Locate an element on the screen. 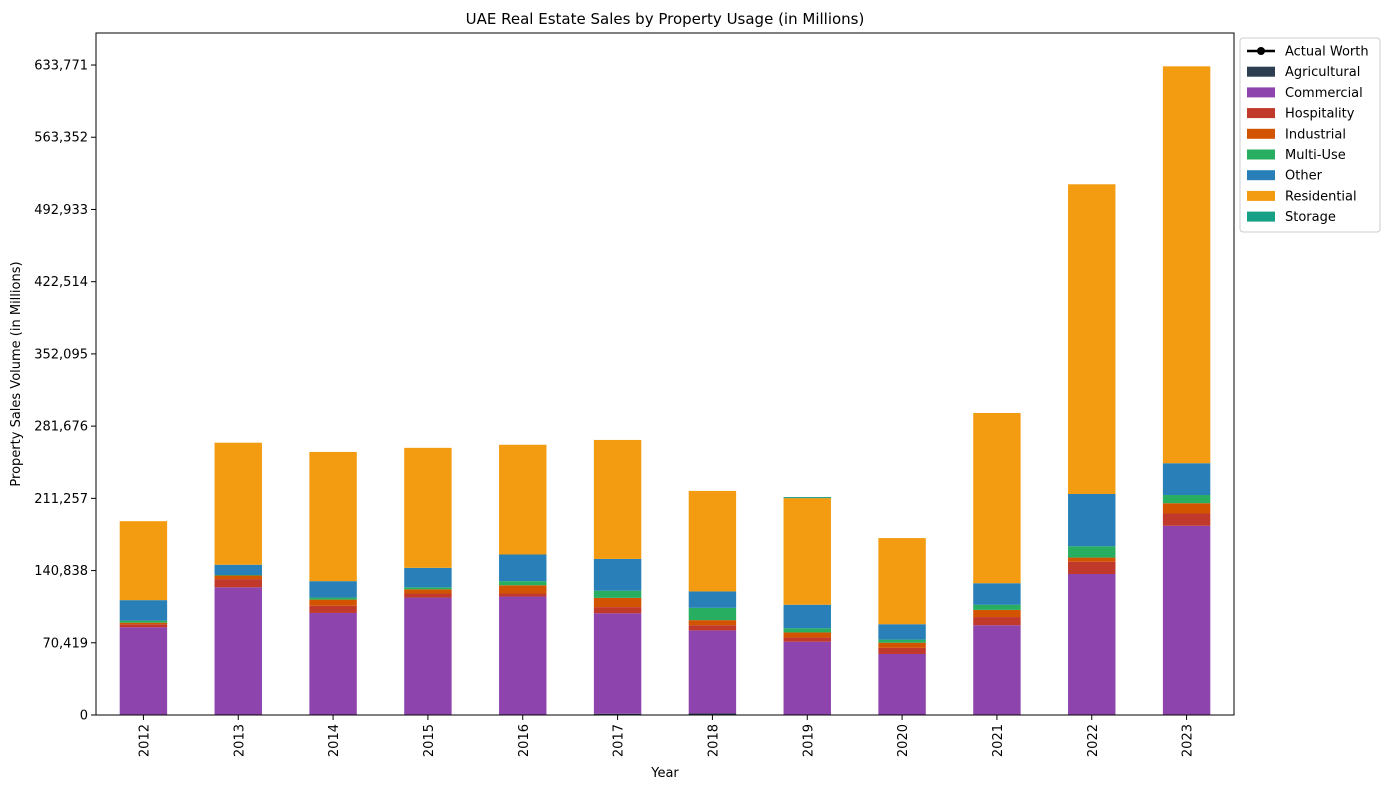 The height and width of the screenshot is (794, 1390). y-tick-label: 563,352 is located at coordinates (61, 138).